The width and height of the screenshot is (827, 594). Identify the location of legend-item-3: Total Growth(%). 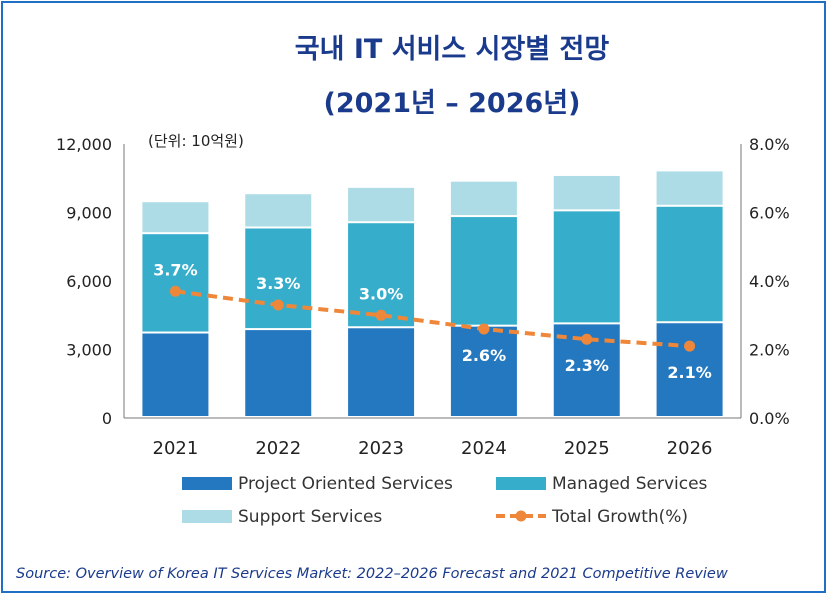
(592, 517).